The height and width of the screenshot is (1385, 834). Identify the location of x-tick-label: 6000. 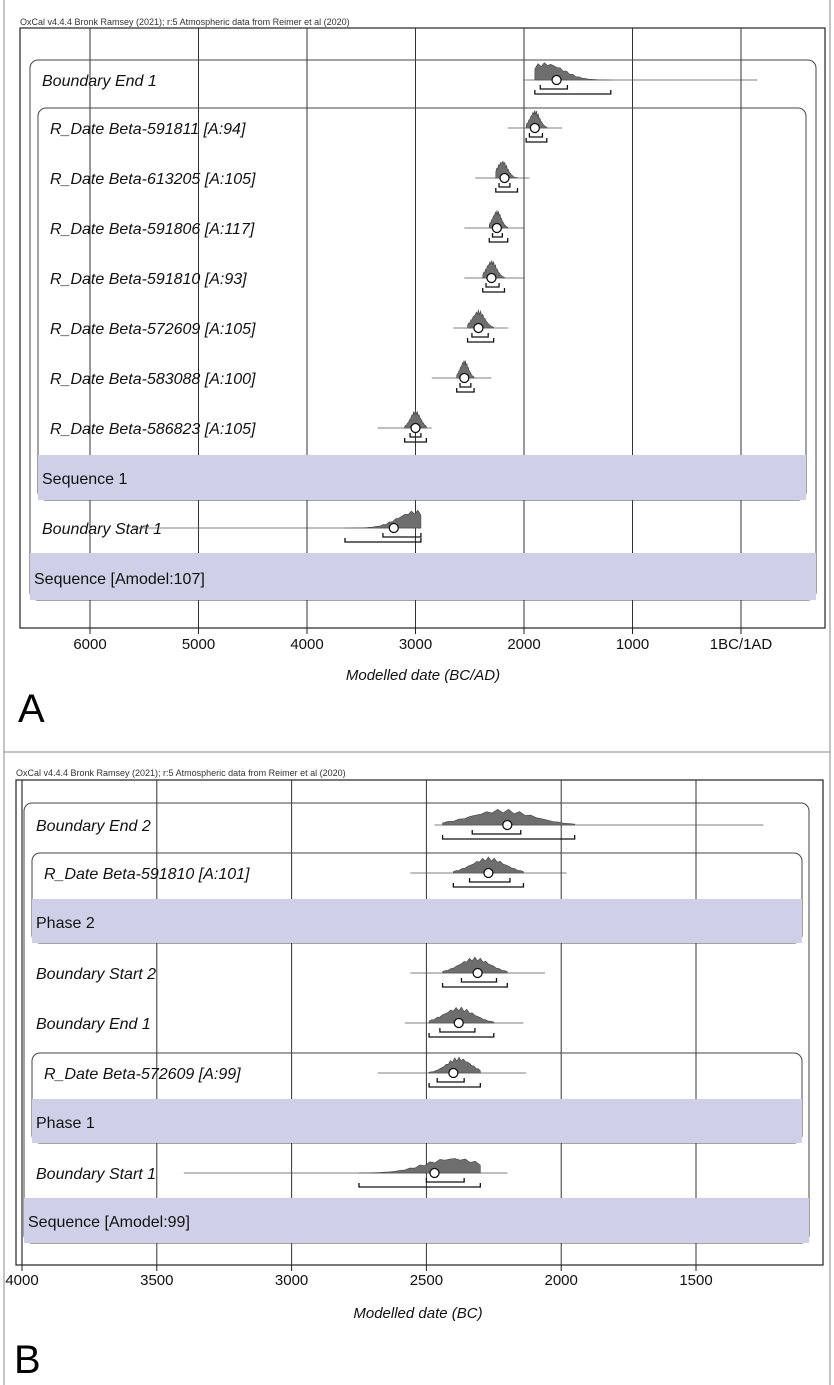
(89, 644).